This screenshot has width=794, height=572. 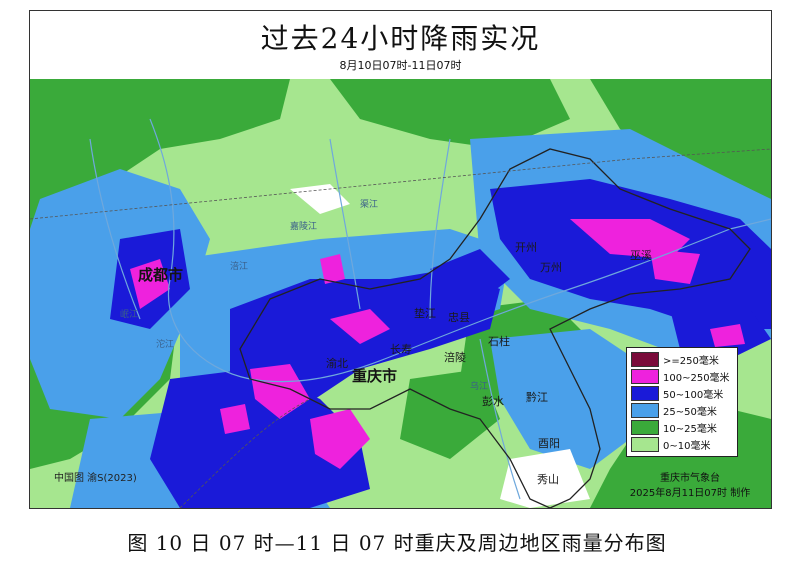 I want to click on label-yubei: 渝北, so click(x=337, y=363).